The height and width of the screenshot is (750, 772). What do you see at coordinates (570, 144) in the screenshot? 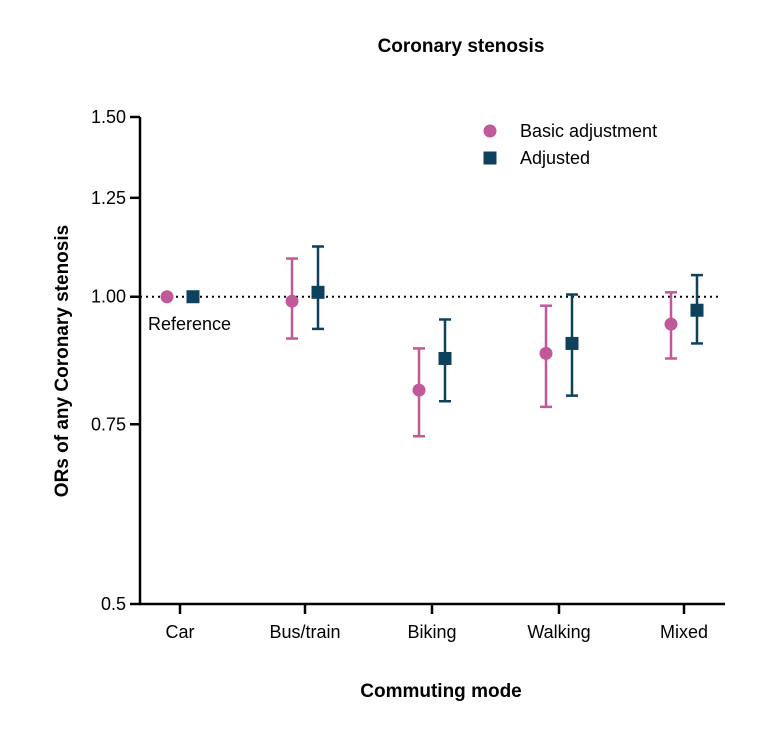
I see `legend: Basic adjustment Adjusted` at bounding box center [570, 144].